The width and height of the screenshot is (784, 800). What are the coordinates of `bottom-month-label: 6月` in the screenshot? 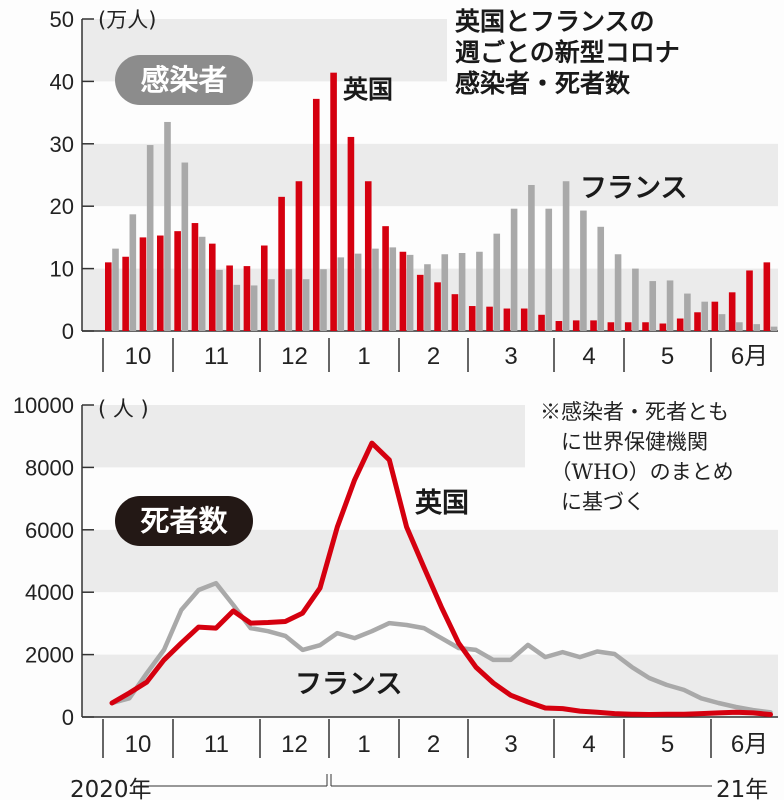 It's located at (749, 744).